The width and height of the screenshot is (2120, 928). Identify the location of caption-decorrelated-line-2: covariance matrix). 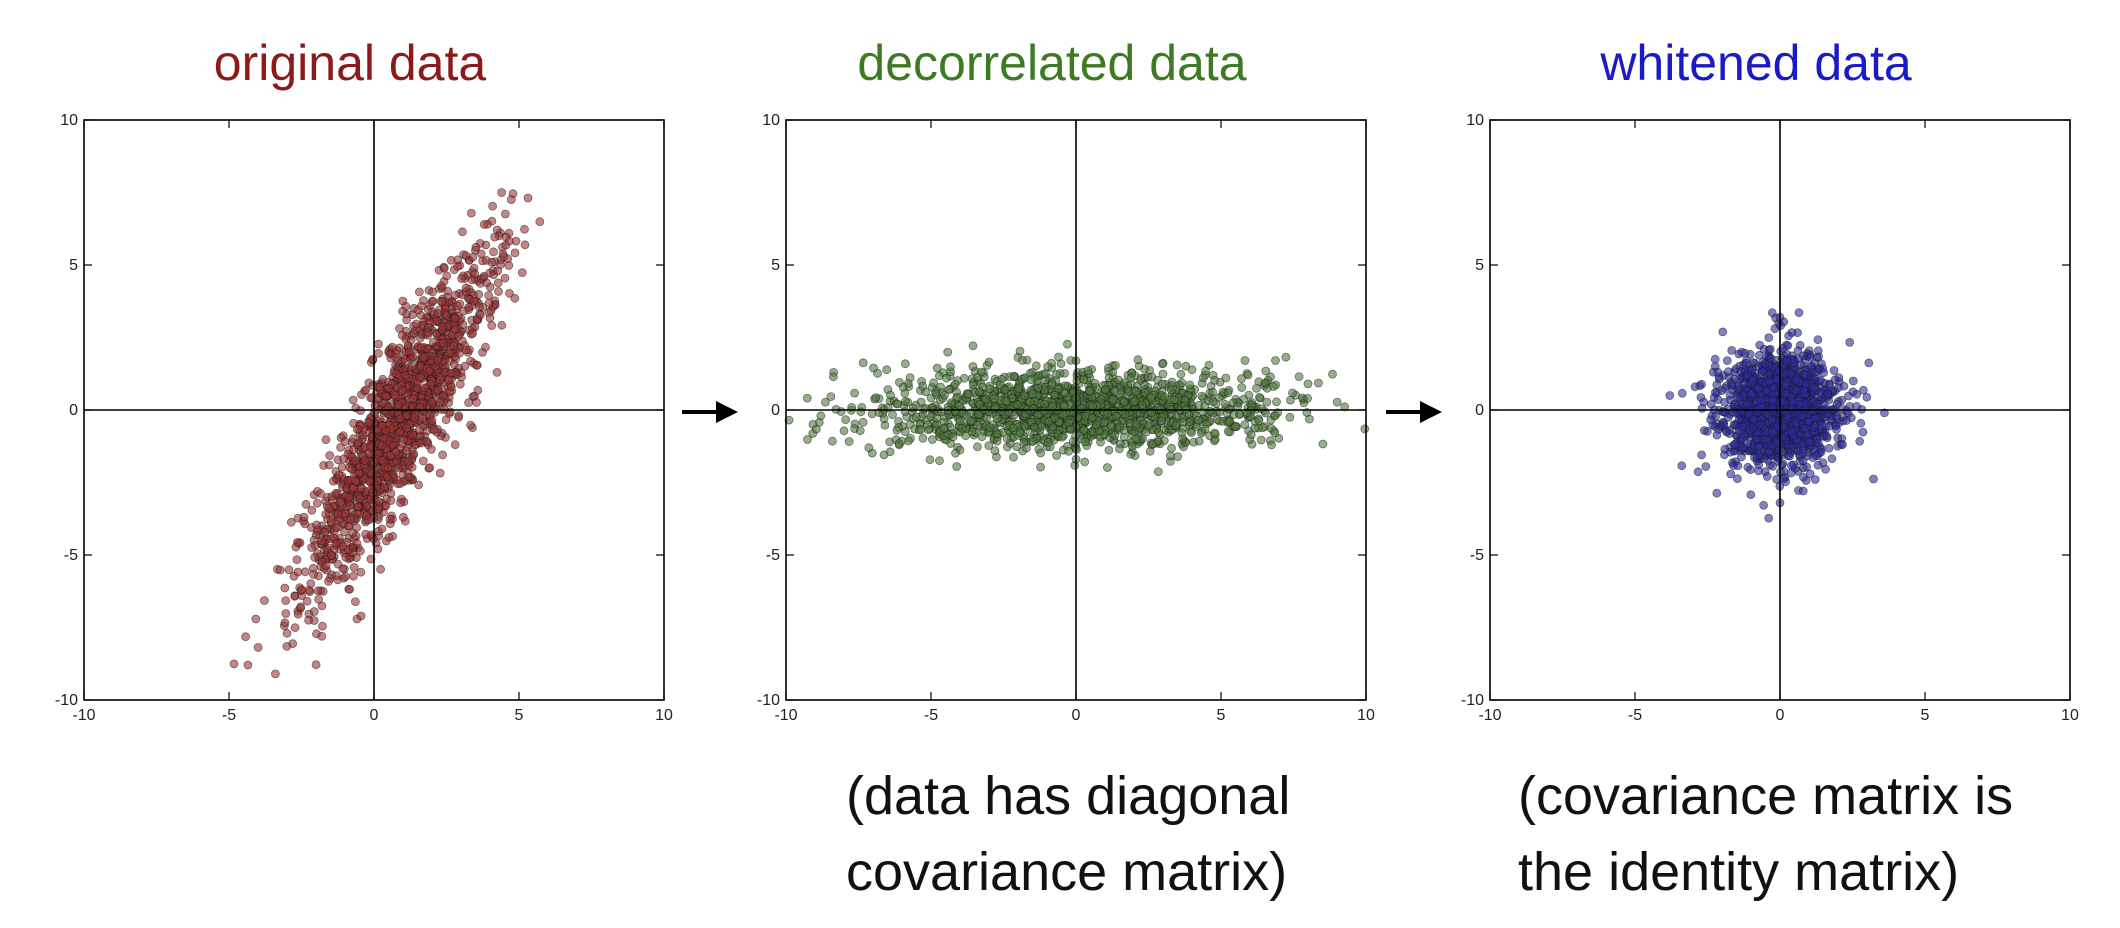
(1067, 872).